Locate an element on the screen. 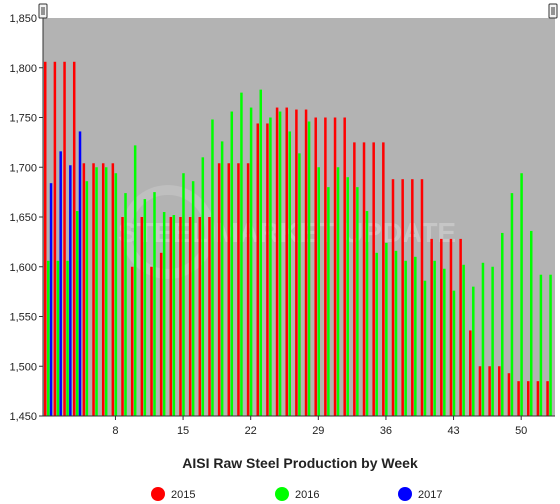 The image size is (560, 504). legend-label-2015: 2015 is located at coordinates (183, 495).